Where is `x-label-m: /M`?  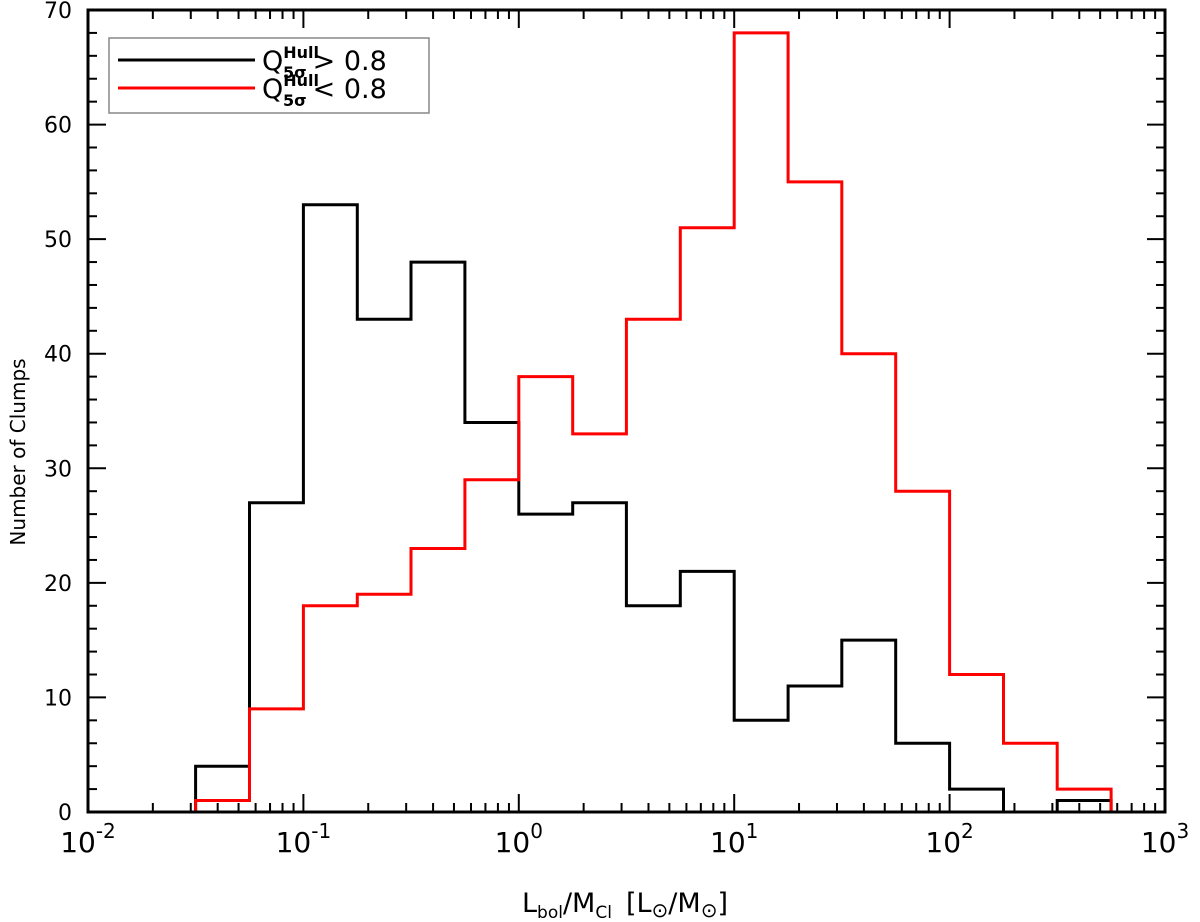
x-label-m: /M is located at coordinates (579, 903).